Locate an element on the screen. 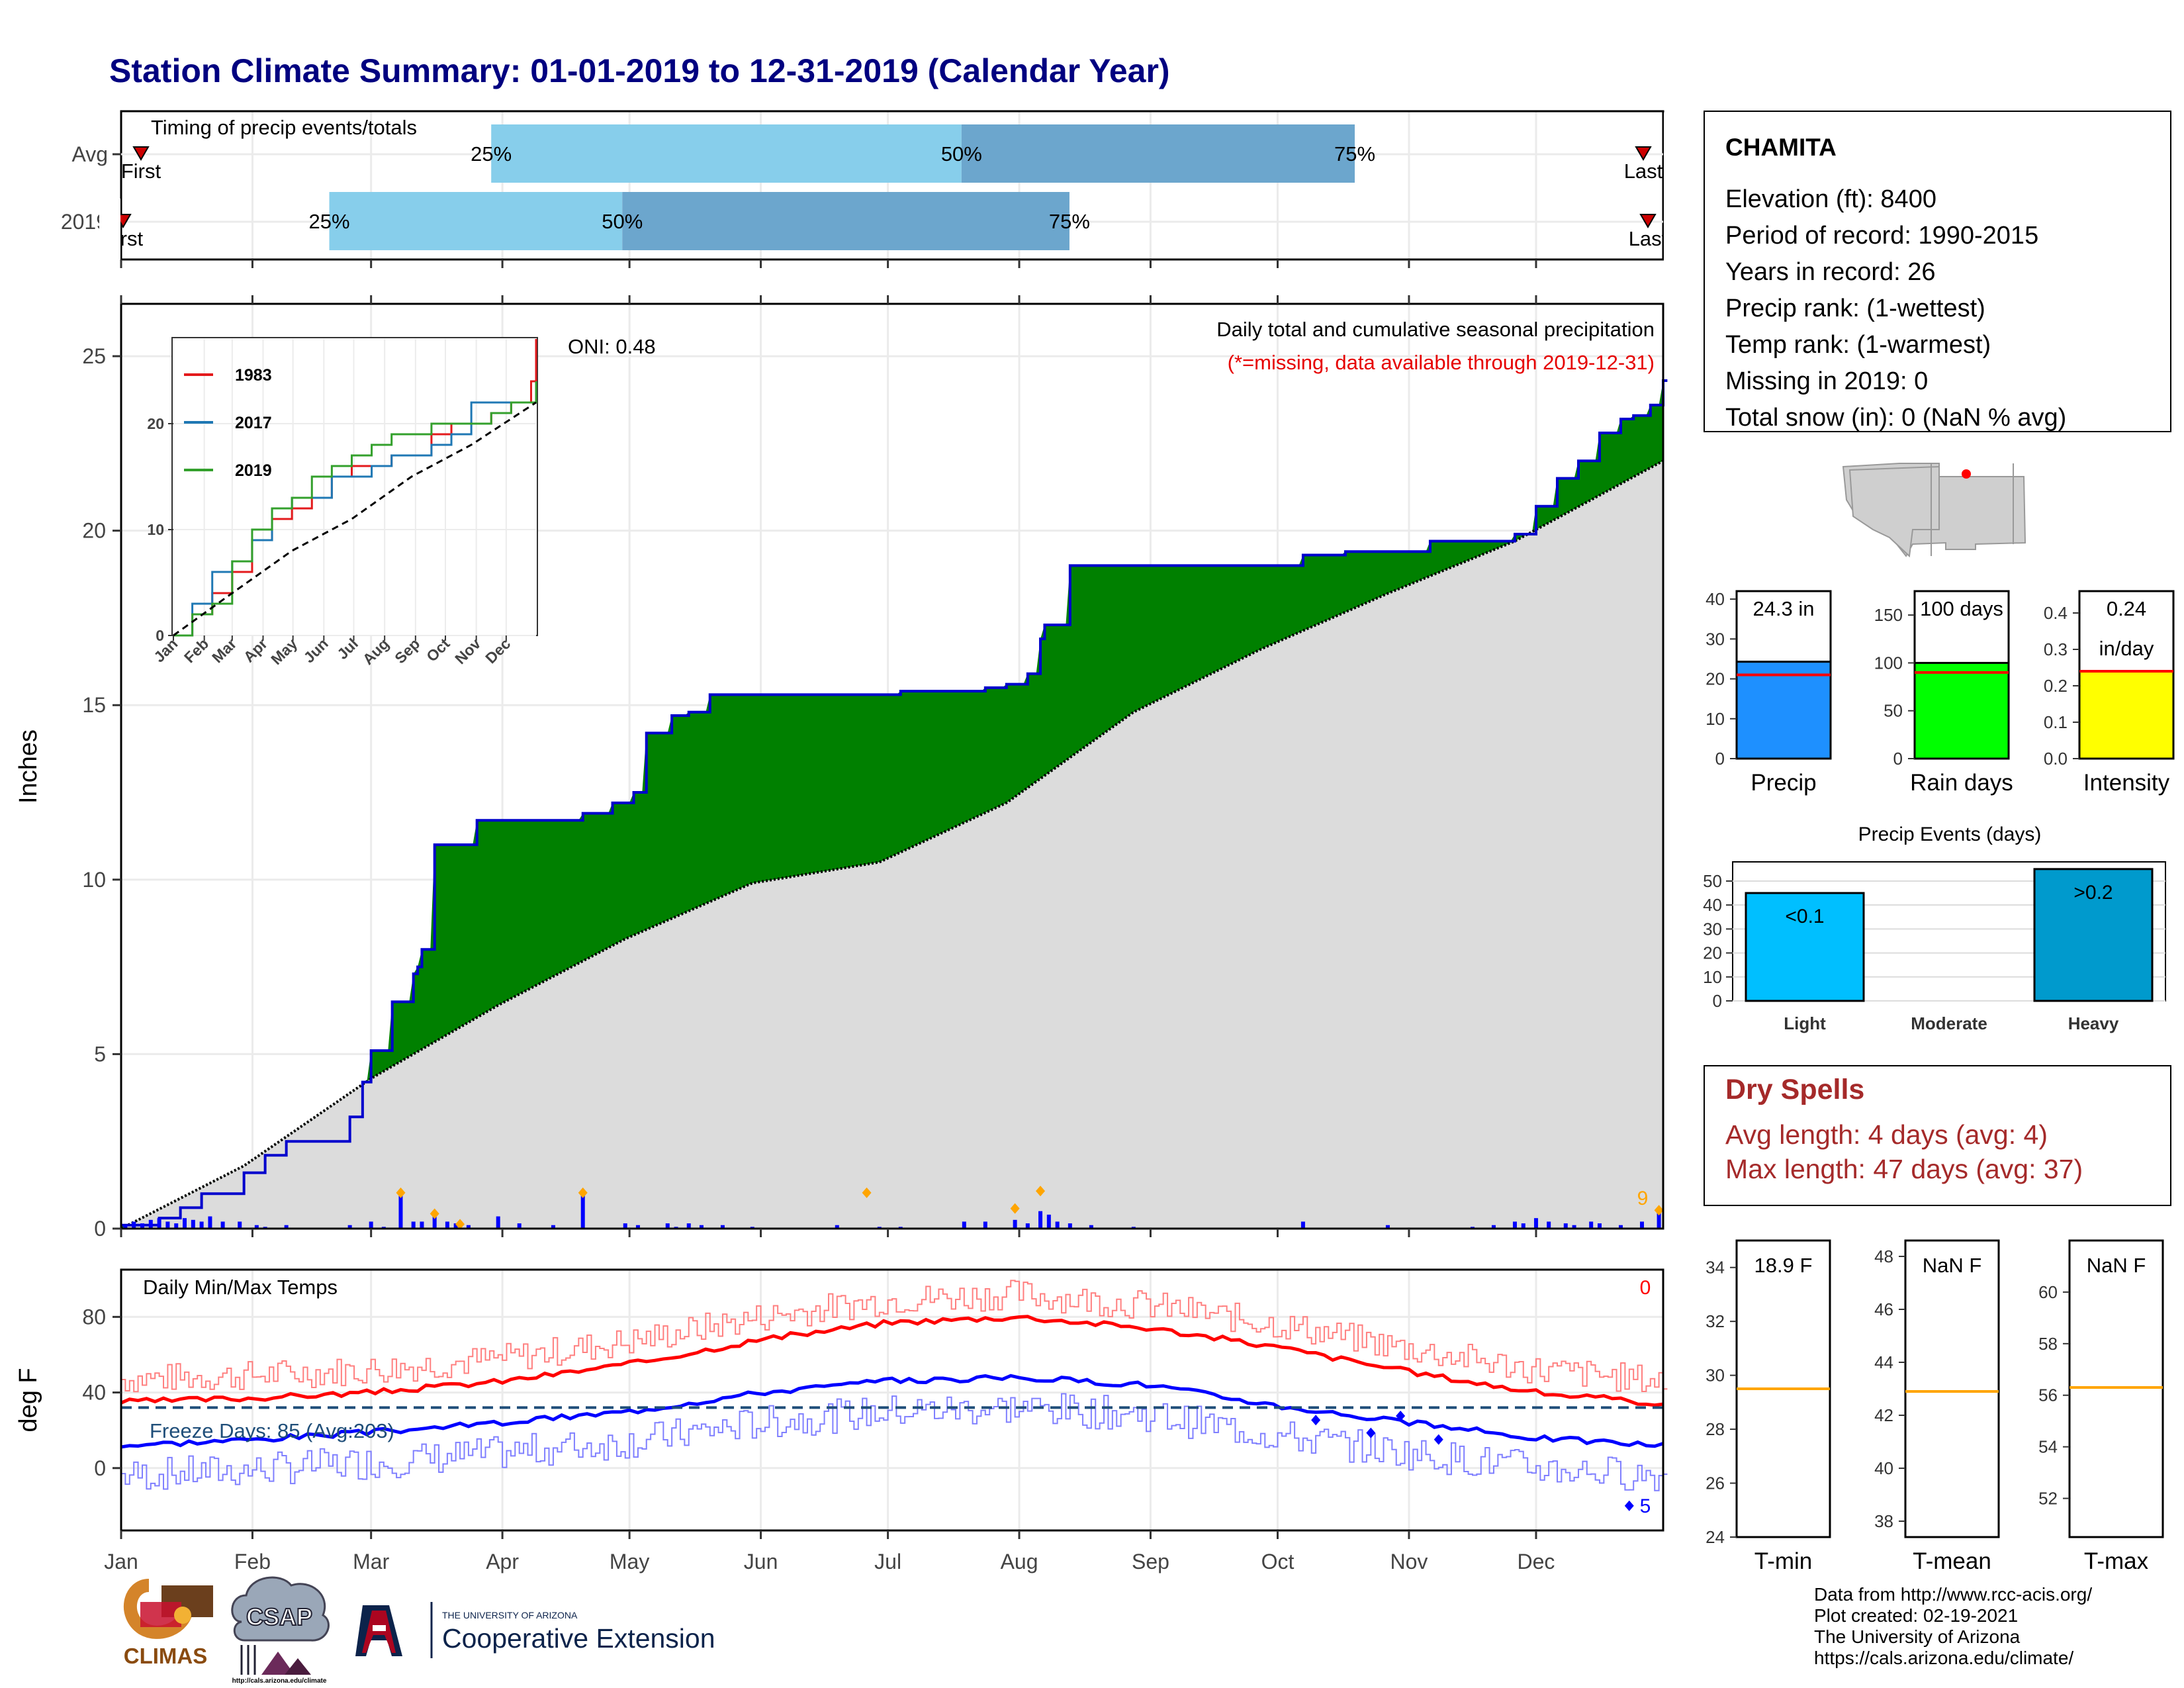 Image resolution: width=2184 pixels, height=1688 pixels. temp-bar-tick-label: 44 is located at coordinates (1883, 1362).